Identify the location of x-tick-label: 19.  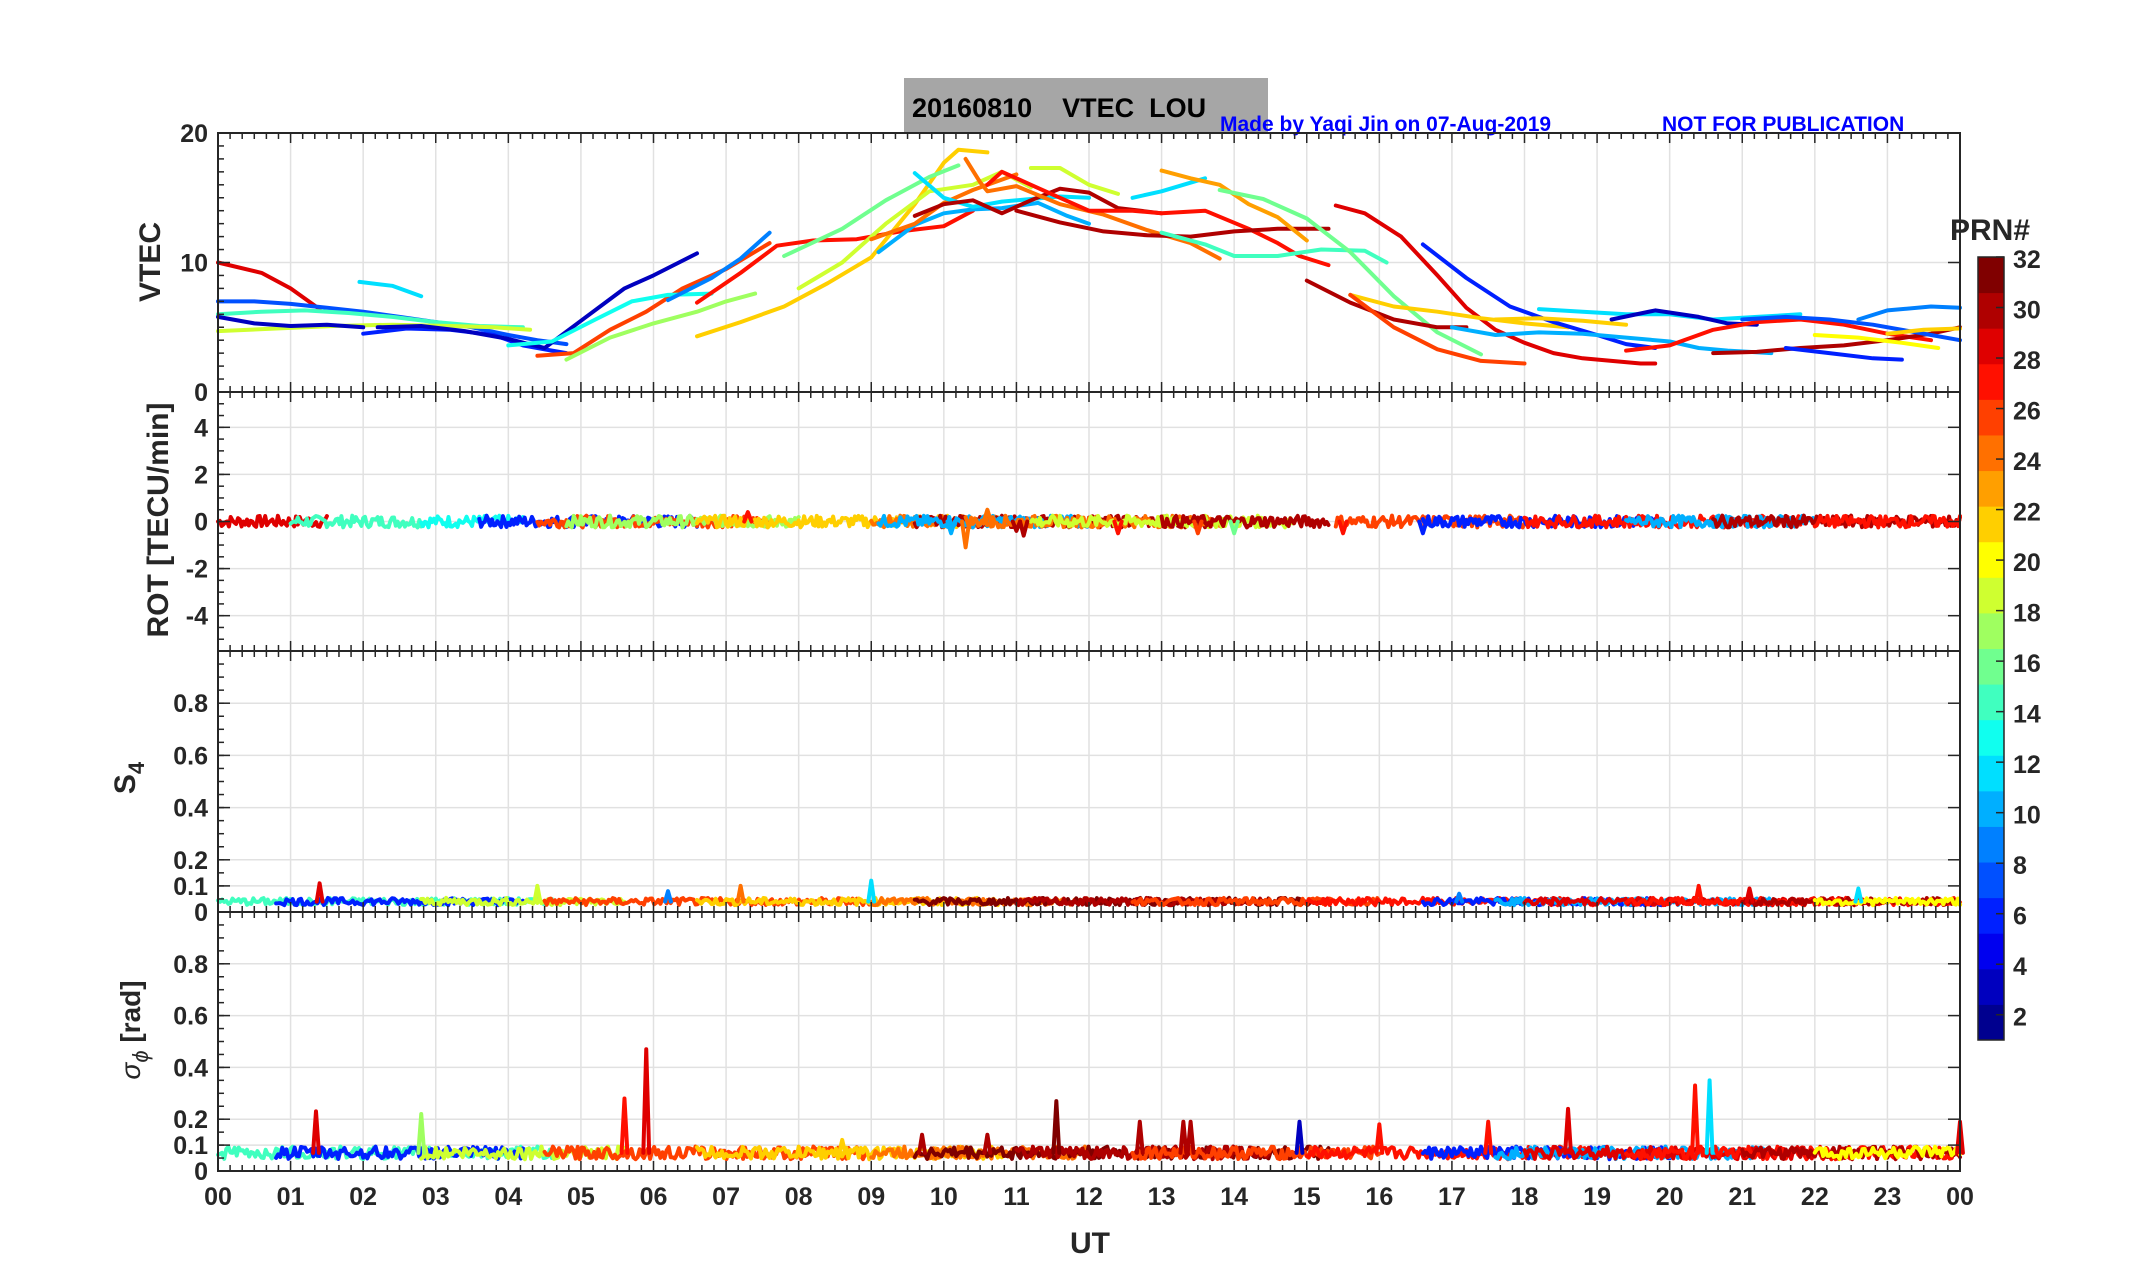
(1597, 1197).